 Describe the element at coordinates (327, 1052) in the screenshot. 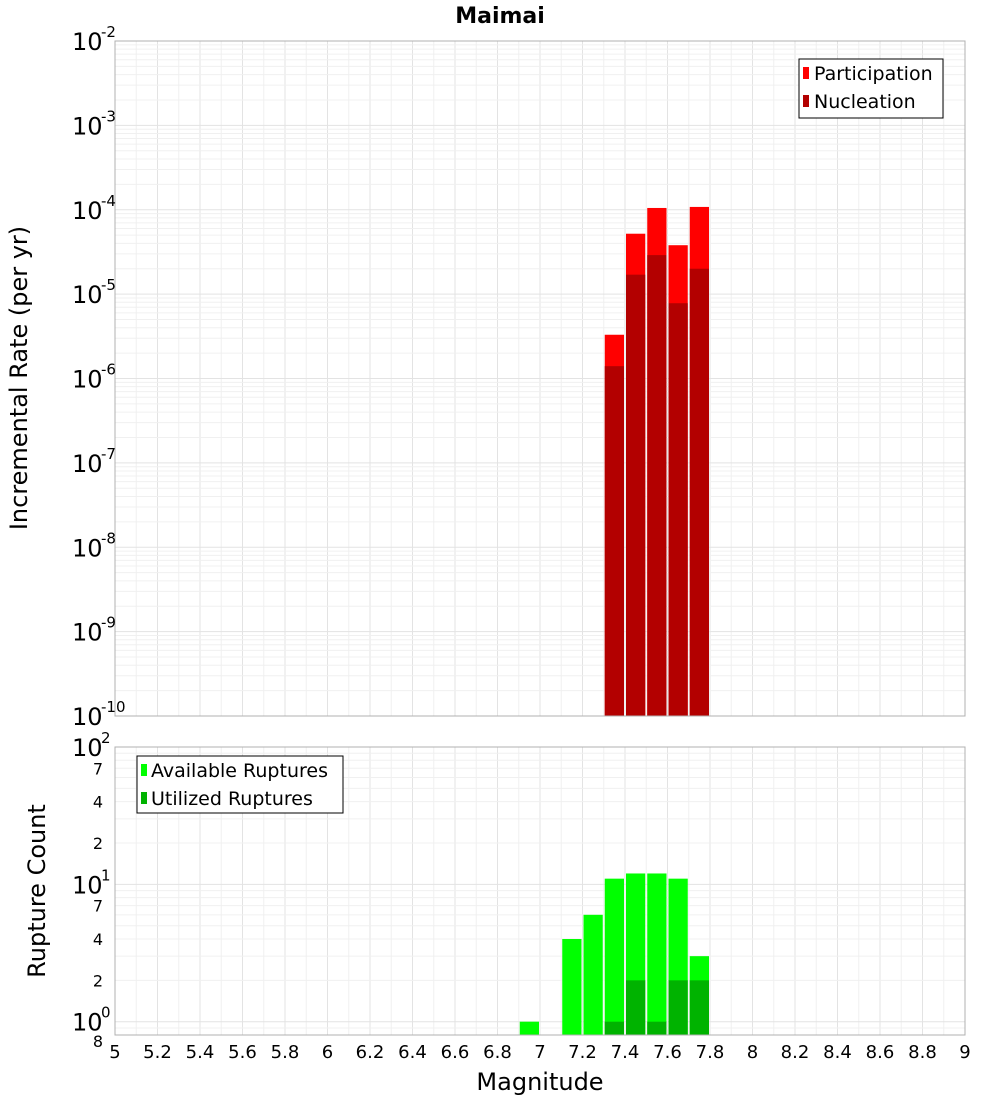

I see `x-tick-label: 6` at that location.